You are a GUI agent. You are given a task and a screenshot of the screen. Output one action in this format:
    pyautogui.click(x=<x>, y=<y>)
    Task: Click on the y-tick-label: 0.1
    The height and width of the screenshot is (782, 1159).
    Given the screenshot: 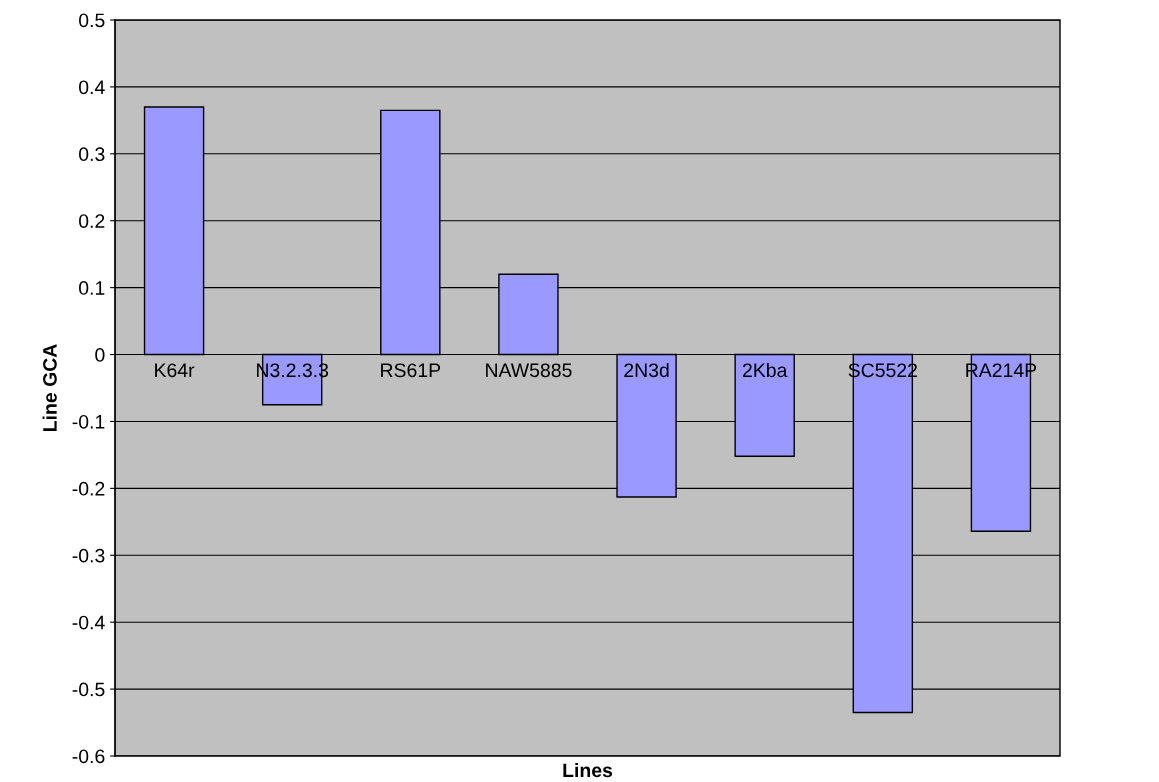 What is the action you would take?
    pyautogui.click(x=92, y=288)
    